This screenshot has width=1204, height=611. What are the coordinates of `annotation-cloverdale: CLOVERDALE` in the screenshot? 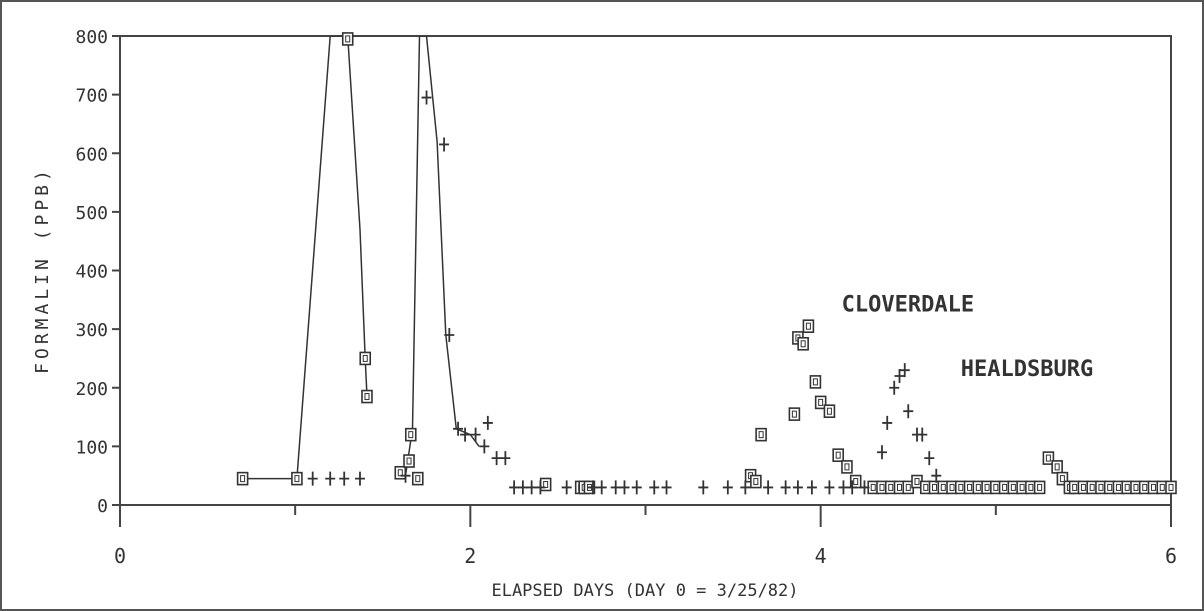 It's located at (908, 305).